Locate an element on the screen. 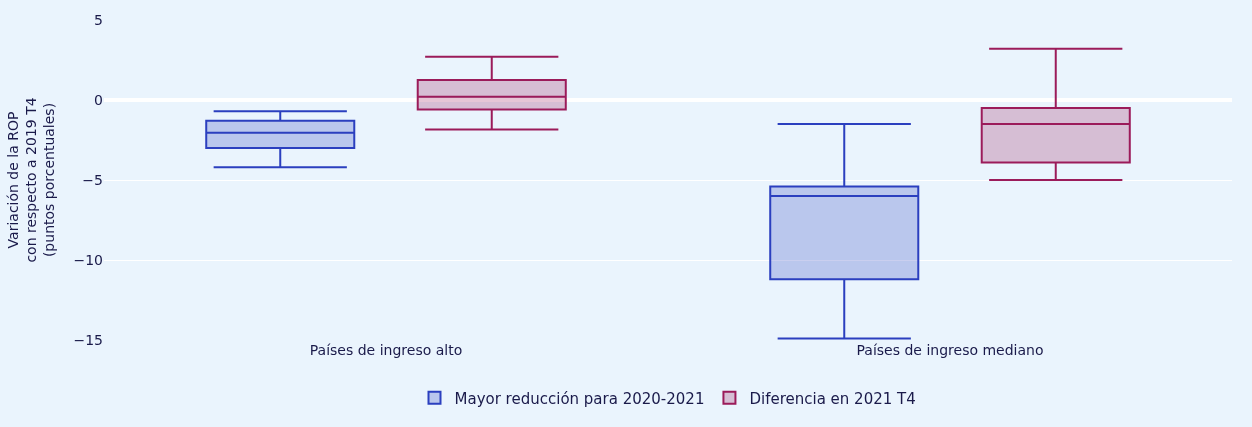 The width and height of the screenshot is (1252, 427). y-tick-label: −5 is located at coordinates (92, 179).